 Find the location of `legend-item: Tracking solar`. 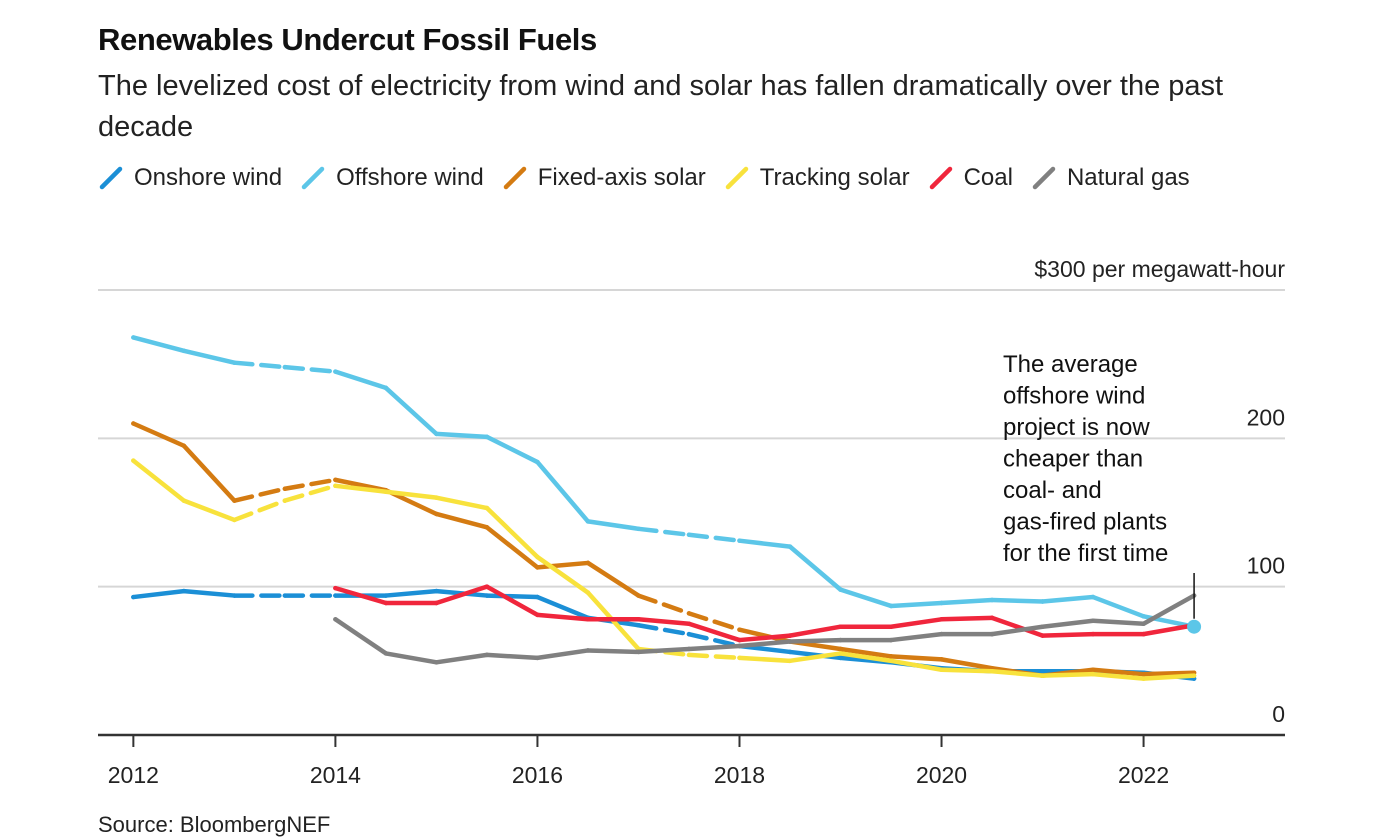

legend-item: Tracking solar is located at coordinates (817, 178).